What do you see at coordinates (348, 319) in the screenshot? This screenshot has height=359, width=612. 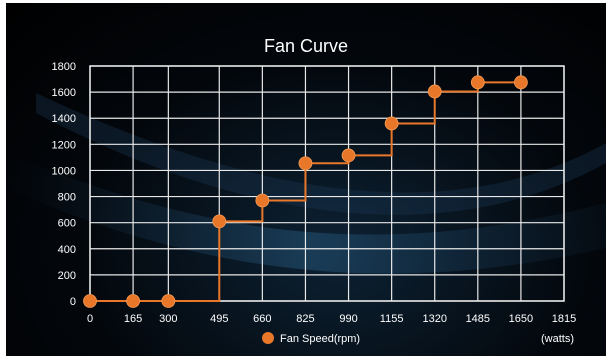 I see `x-tick-label: 990` at bounding box center [348, 319].